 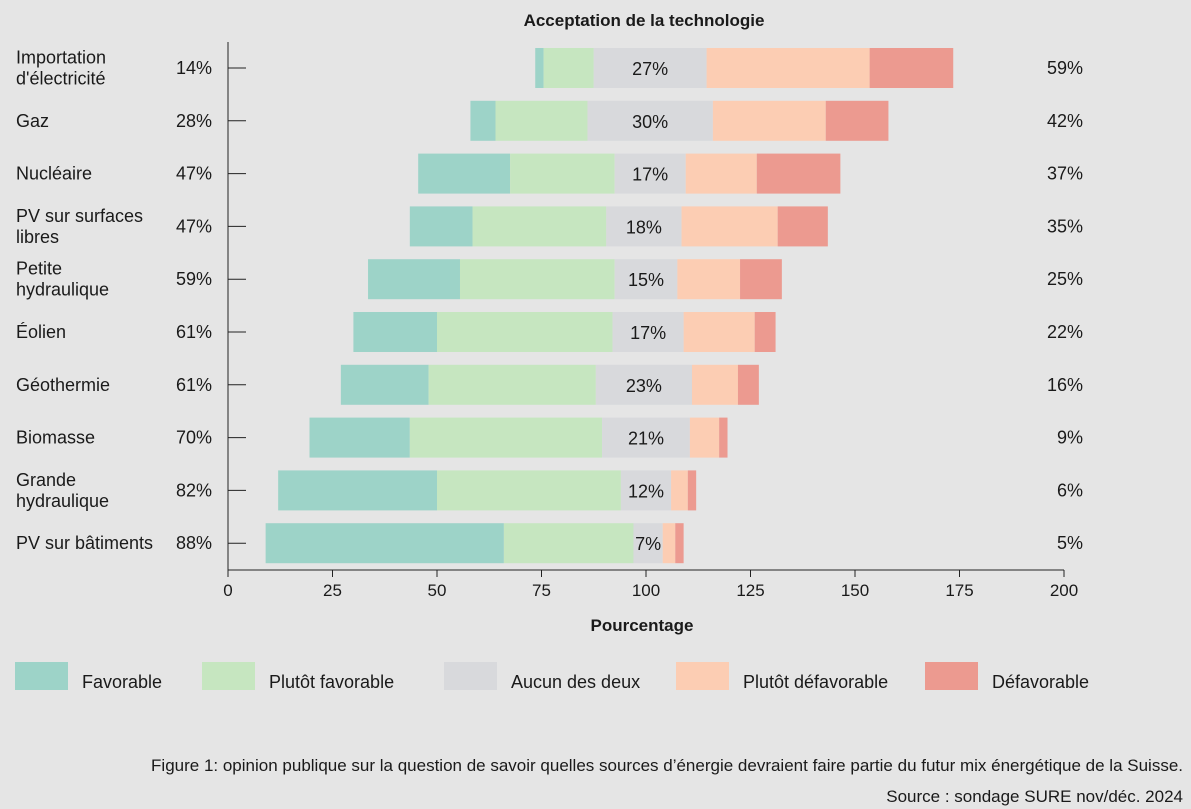 I want to click on neutral-label: 27%, so click(x=650, y=69).